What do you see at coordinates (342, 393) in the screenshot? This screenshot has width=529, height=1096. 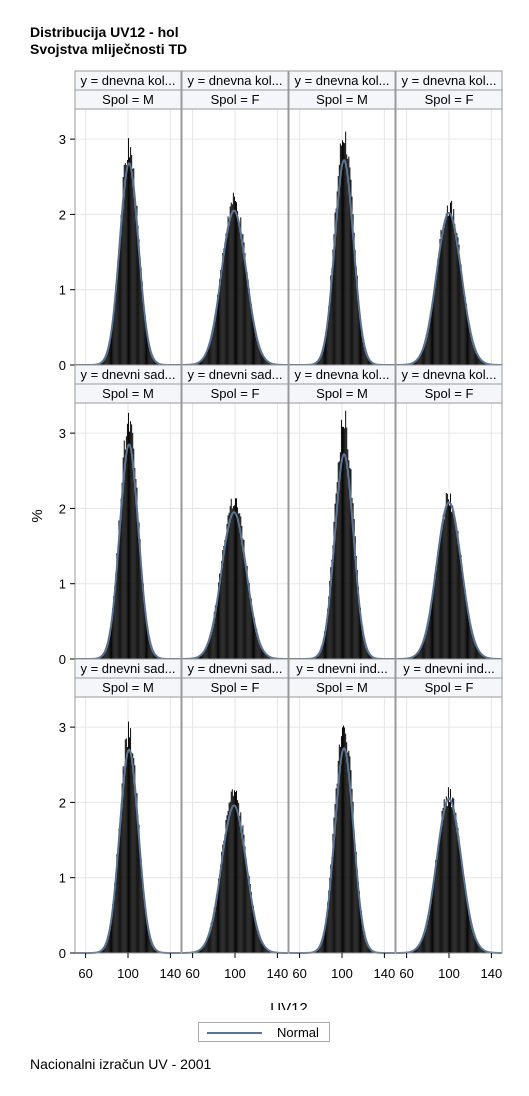 I see `panel-header-spol-label: Spol = M` at bounding box center [342, 393].